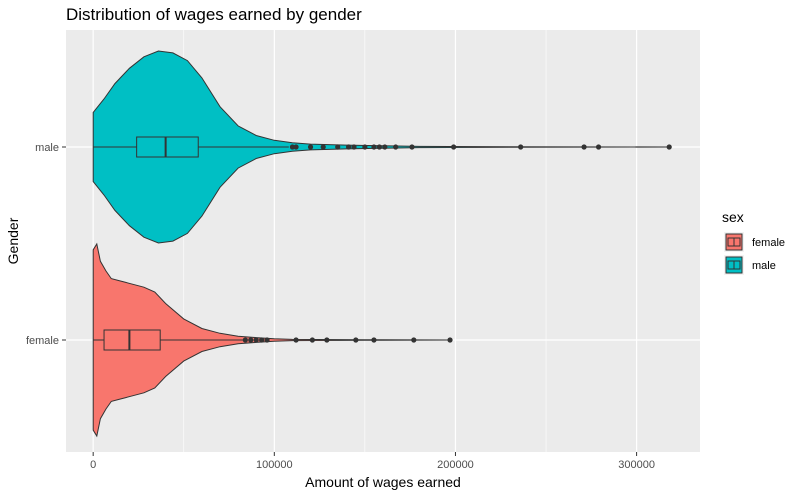  What do you see at coordinates (455, 465) in the screenshot?
I see `x-tick-label: 200000` at bounding box center [455, 465].